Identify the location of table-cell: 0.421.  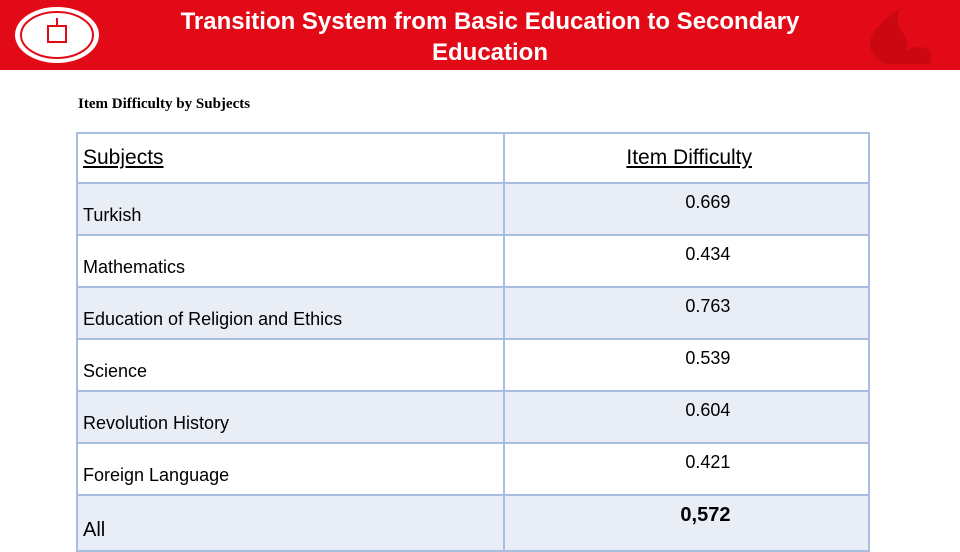
(686, 469).